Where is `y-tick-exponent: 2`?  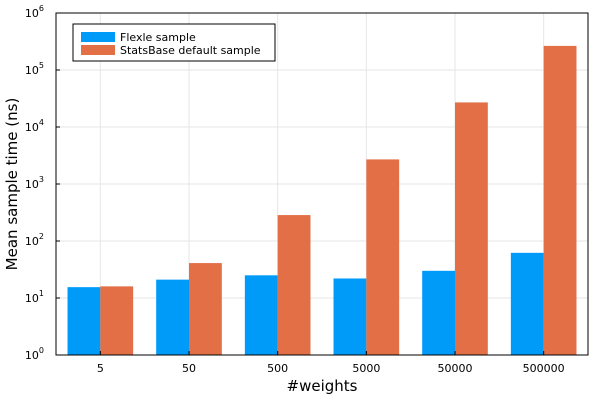 y-tick-exponent: 2 is located at coordinates (41, 236).